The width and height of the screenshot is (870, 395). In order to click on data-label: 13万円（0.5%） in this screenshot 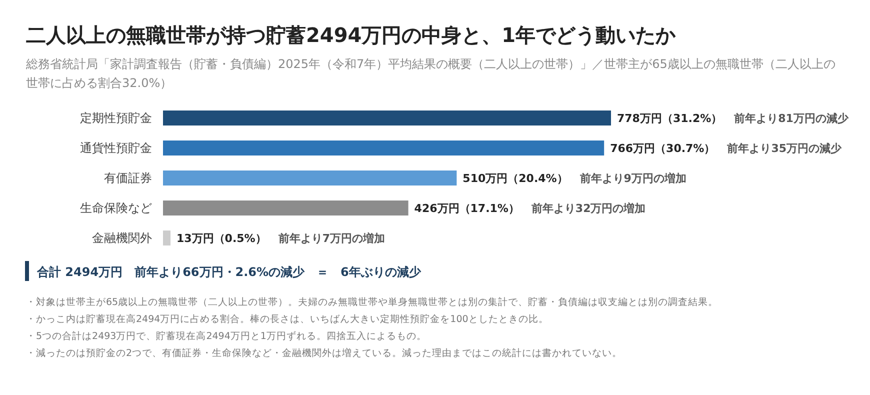, I will do `click(221, 238)`.